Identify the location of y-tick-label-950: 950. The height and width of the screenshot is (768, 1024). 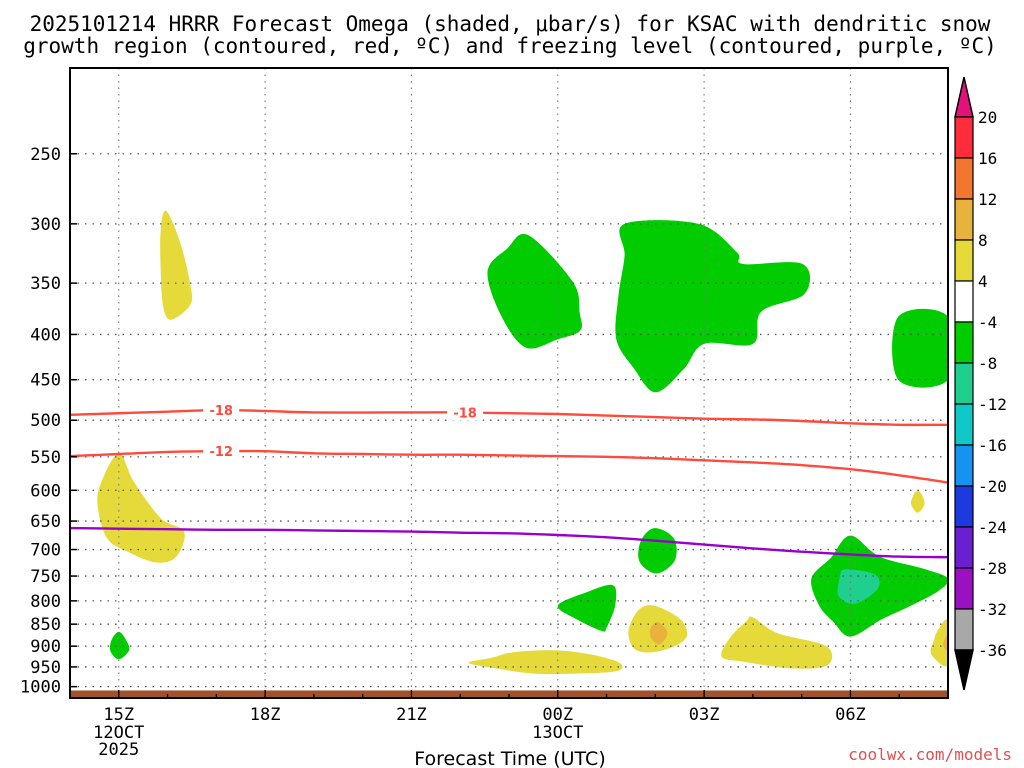
(45, 668).